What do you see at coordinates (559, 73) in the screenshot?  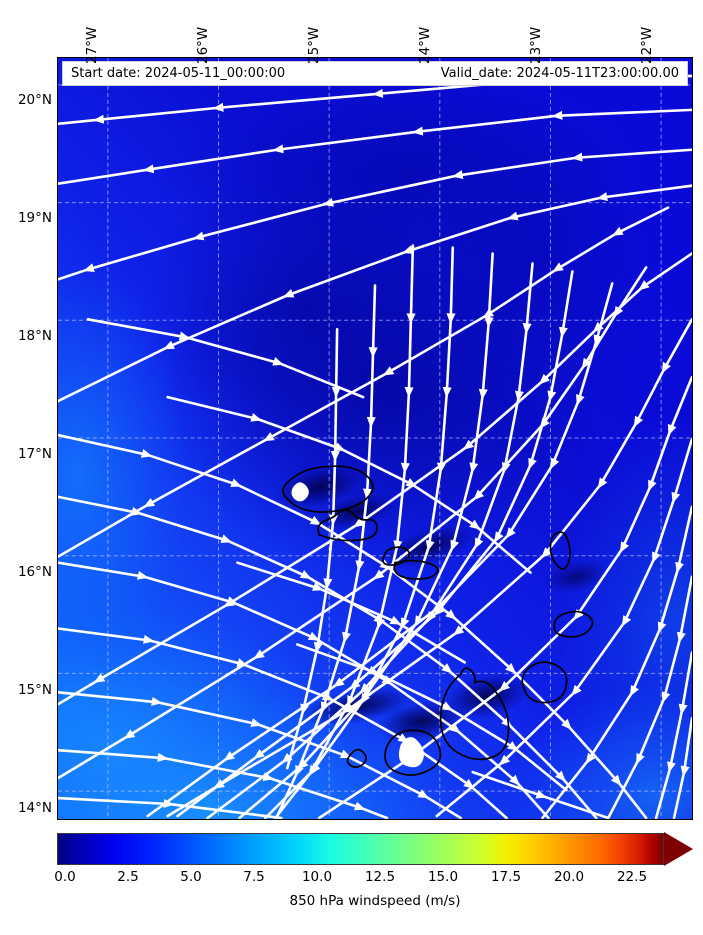 I see `valid-date-label: Valid_date: 2024-05-11T23:00:00.00` at bounding box center [559, 73].